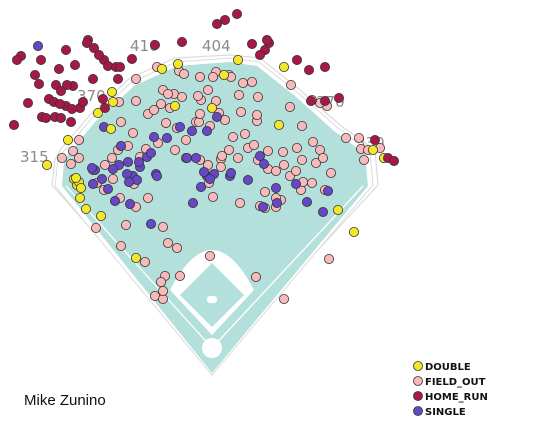  I want to click on pitchers-mound, so click(212, 299).